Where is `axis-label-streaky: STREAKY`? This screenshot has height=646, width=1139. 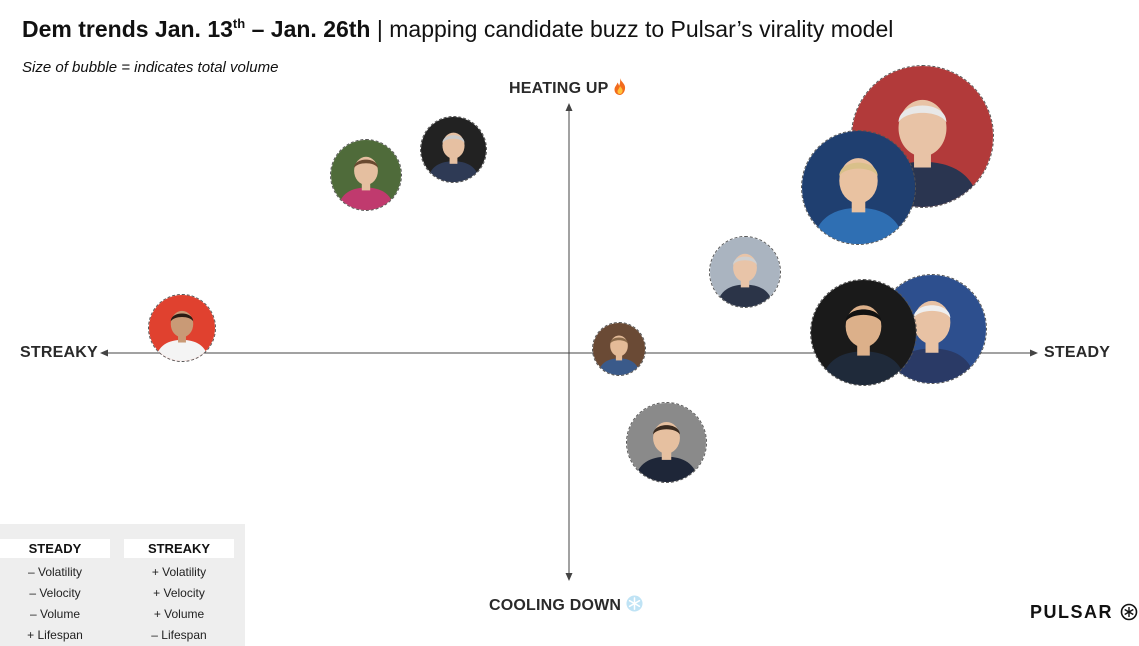
axis-label-streaky: STREAKY is located at coordinates (59, 352).